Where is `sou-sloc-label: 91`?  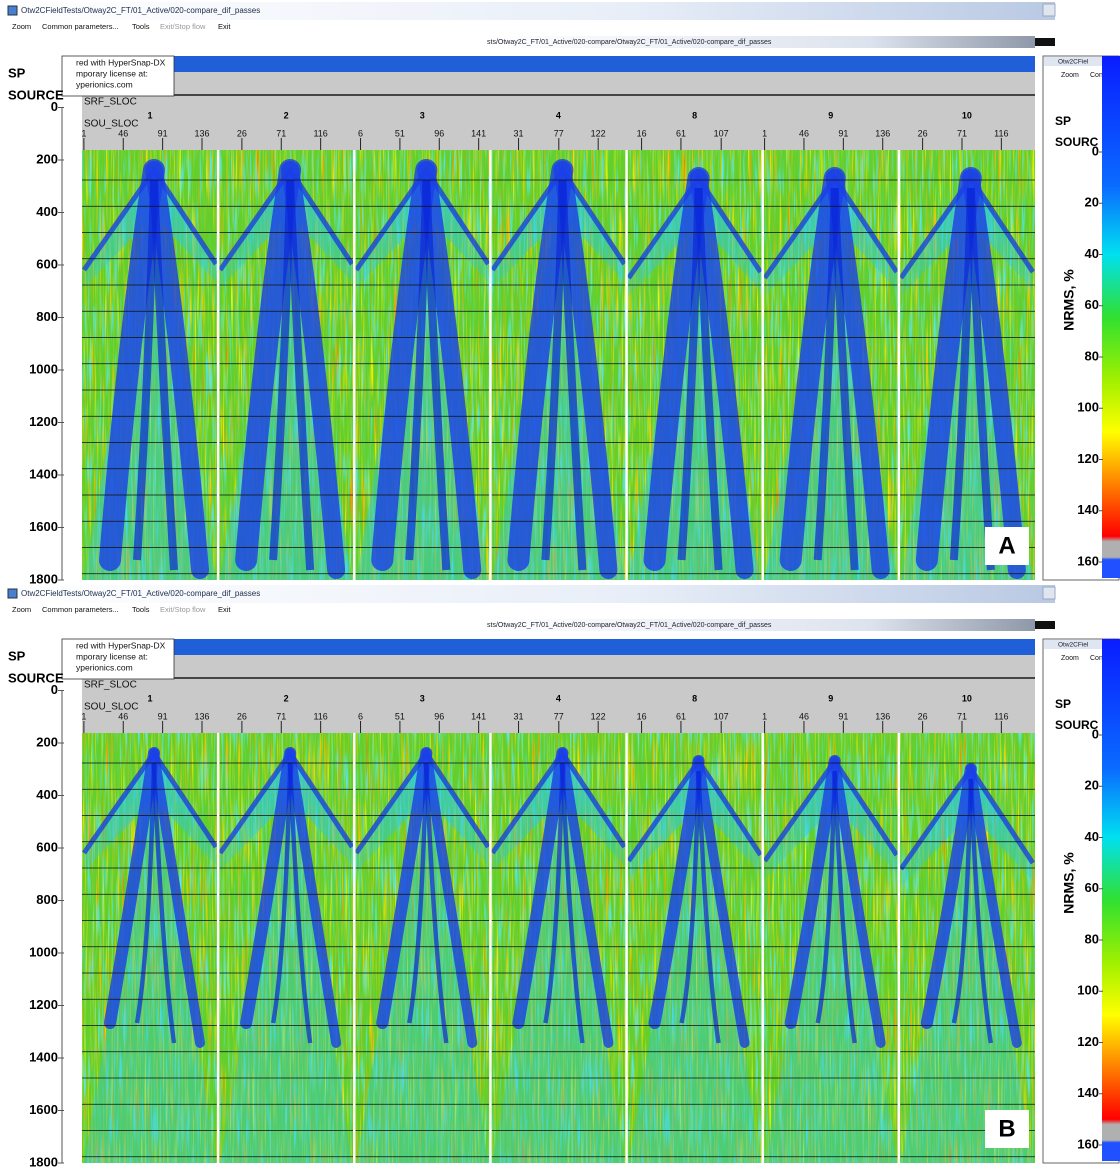 sou-sloc-label: 91 is located at coordinates (843, 716).